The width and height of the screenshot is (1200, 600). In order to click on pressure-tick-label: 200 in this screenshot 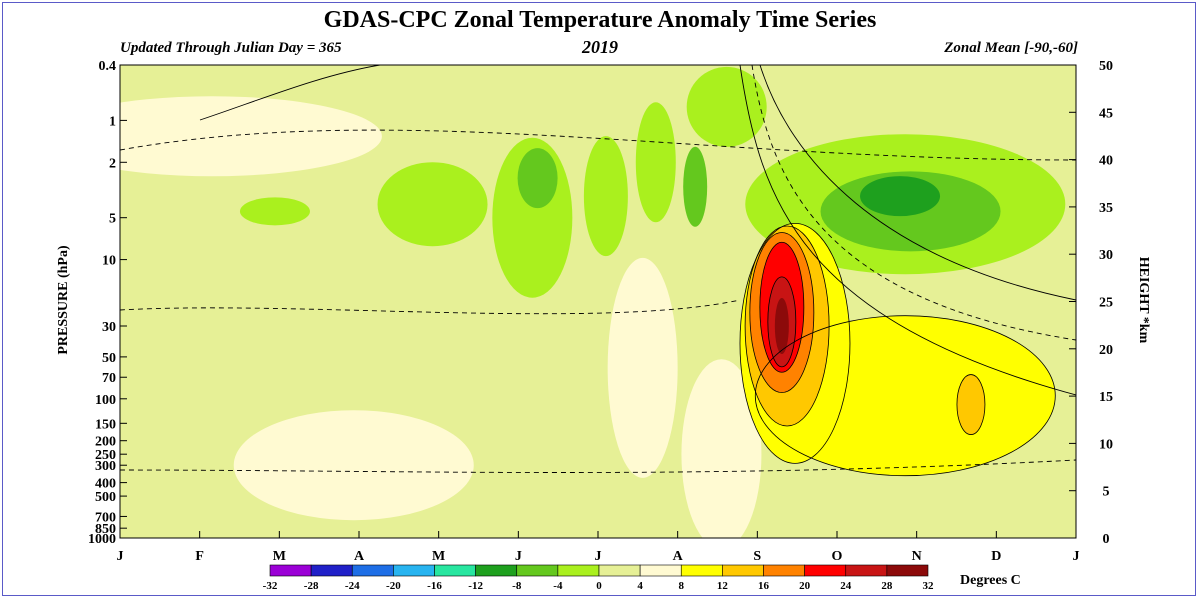, I will do `click(105, 442)`.